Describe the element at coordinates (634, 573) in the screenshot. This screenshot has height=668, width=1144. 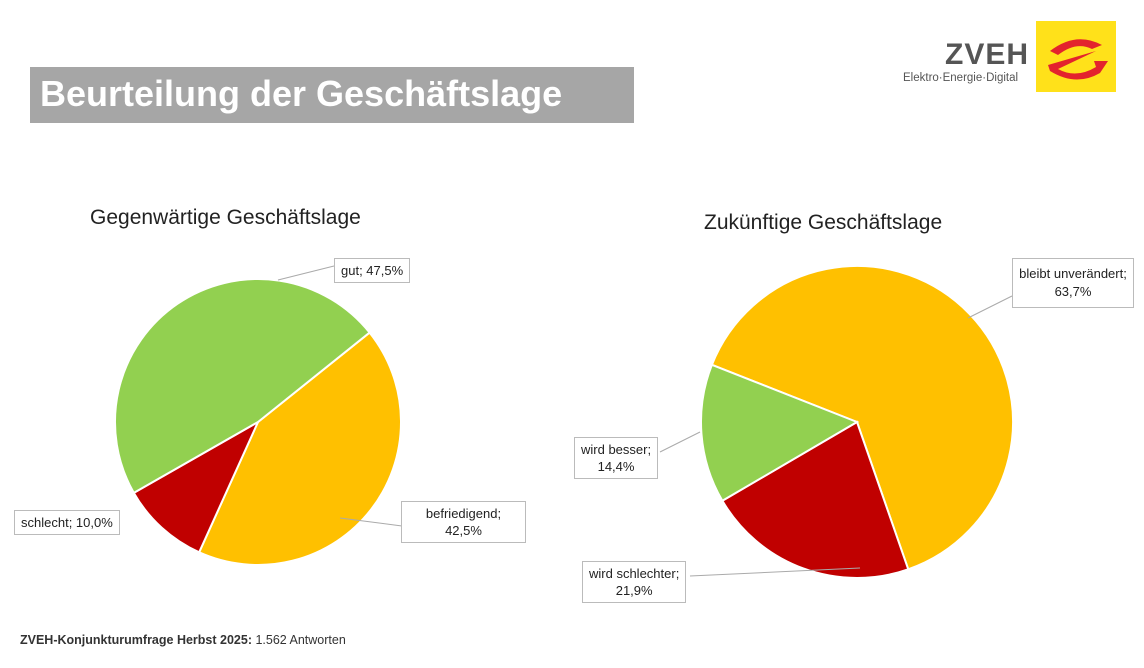
I see `label-text: wird schlechter;` at that location.